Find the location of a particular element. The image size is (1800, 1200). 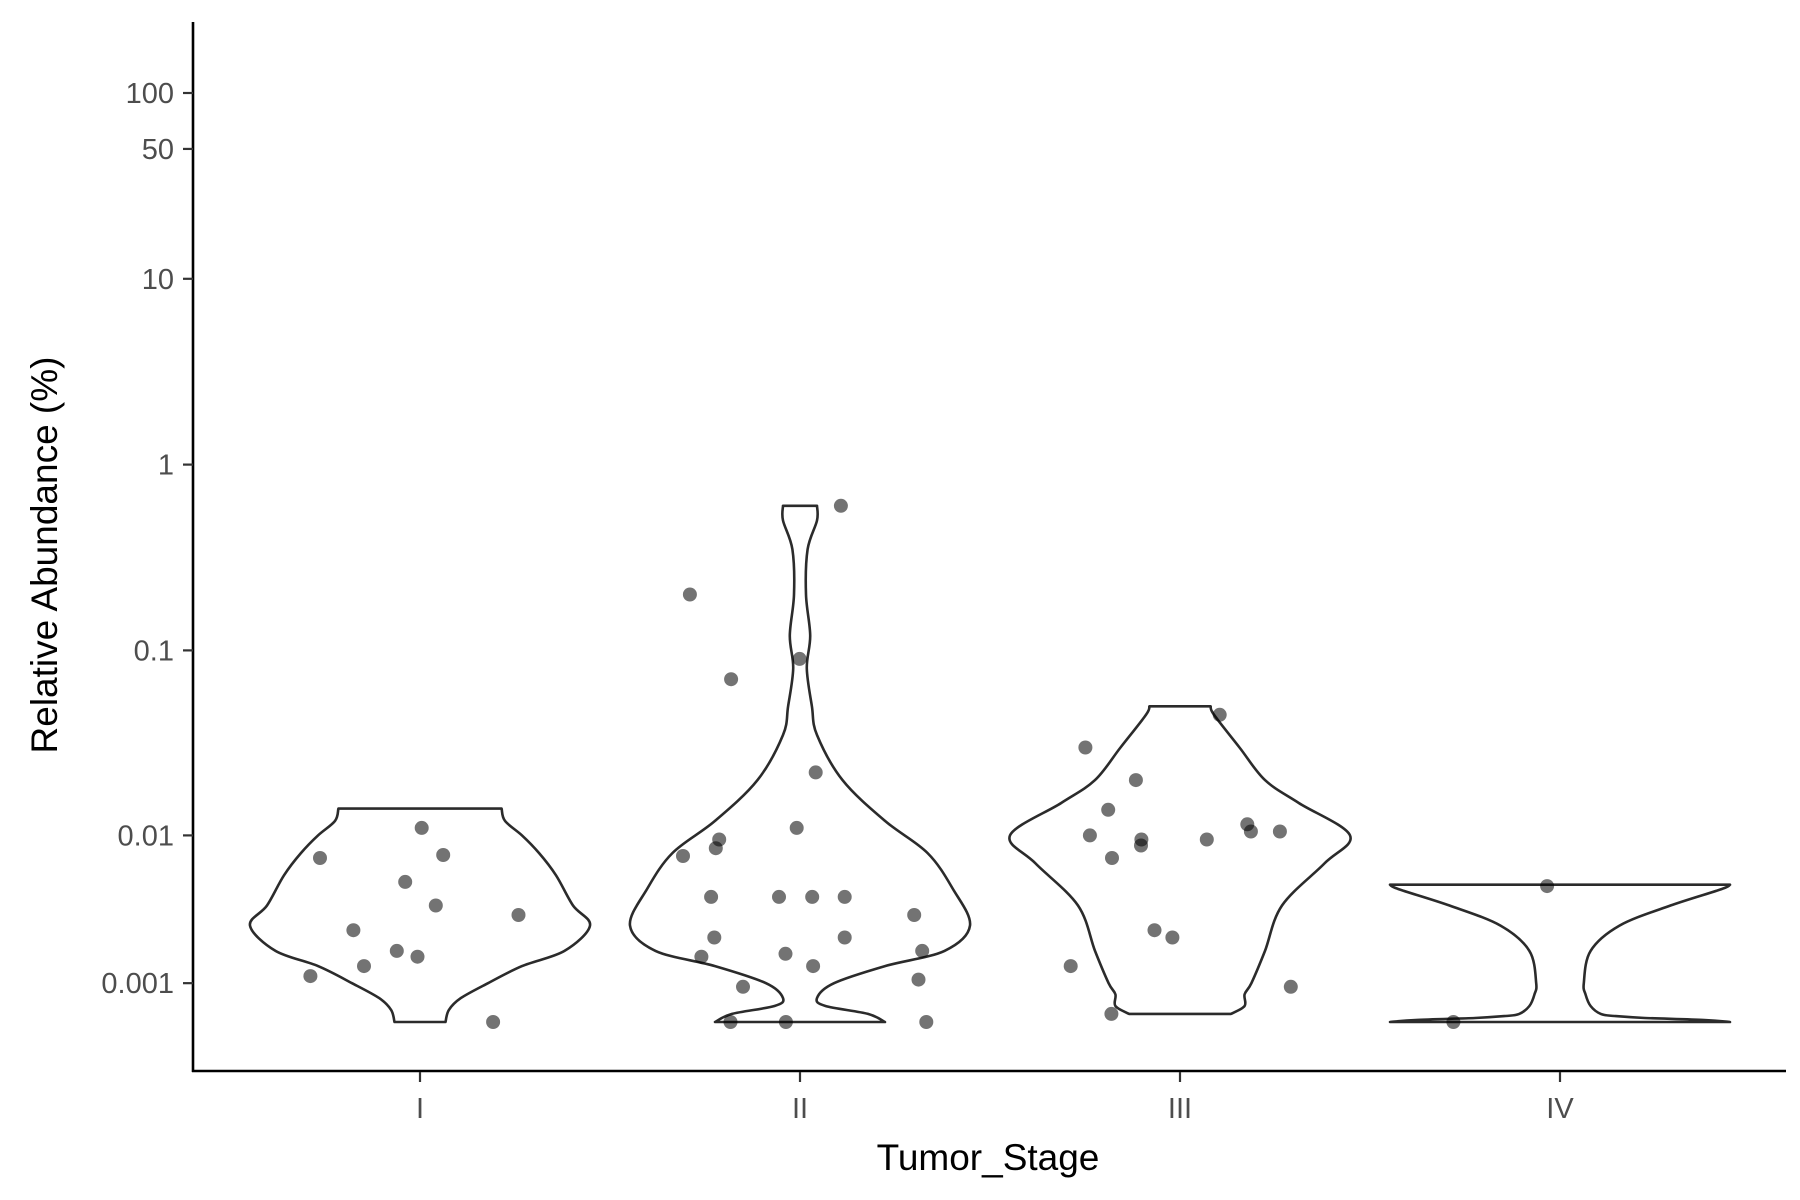

y-tick-label: 0.01 is located at coordinates (146, 836).